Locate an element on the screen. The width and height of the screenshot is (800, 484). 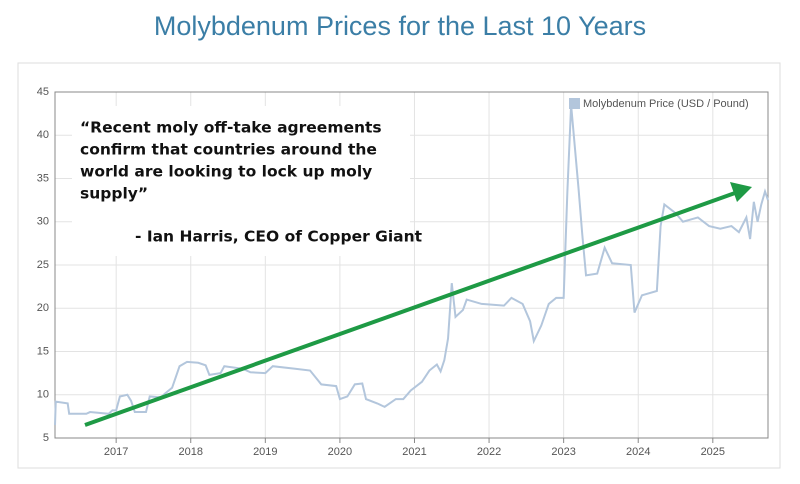
legend-label: Molybdenum Price (USD / Pound) is located at coordinates (666, 104).